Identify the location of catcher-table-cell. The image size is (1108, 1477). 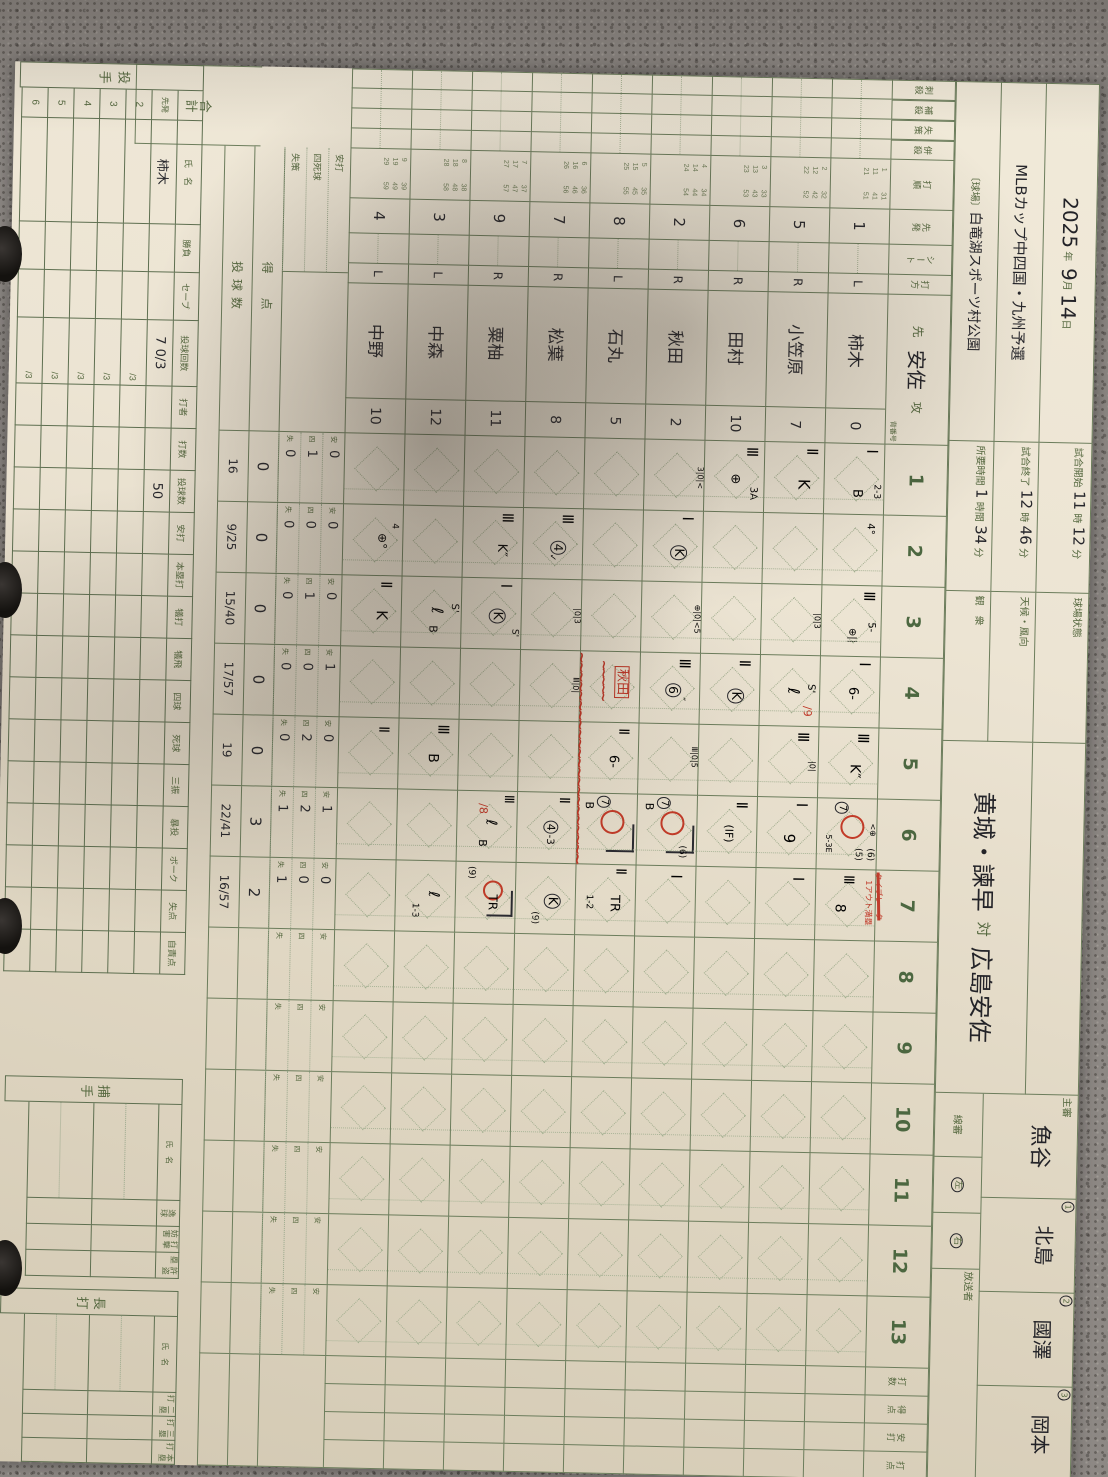
(60, 1150).